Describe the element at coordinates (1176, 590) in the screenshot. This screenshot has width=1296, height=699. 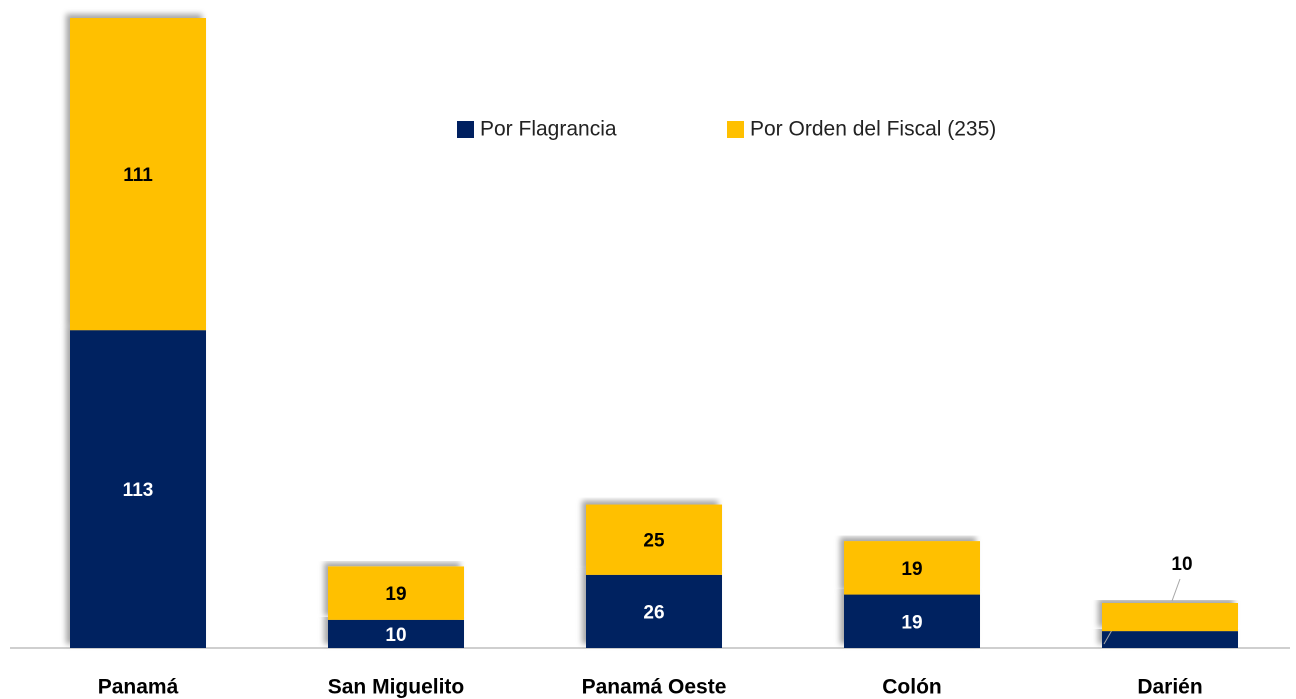
I see `leader-line` at that location.